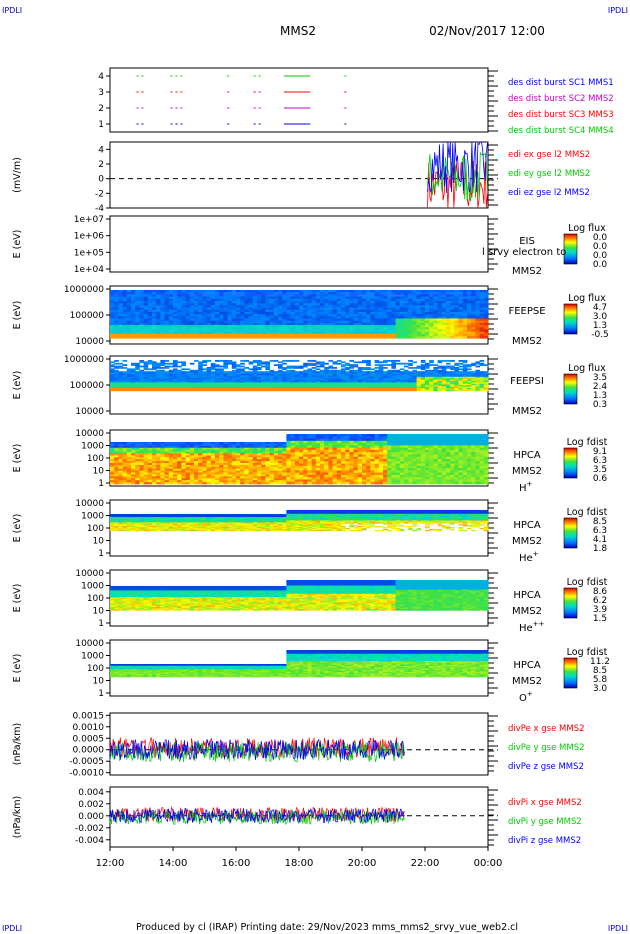 This screenshot has height=934, width=630. I want to click on colorbar-title: Log flux, so click(587, 228).